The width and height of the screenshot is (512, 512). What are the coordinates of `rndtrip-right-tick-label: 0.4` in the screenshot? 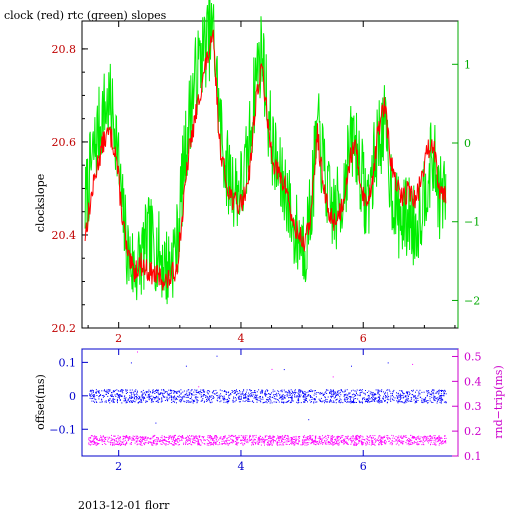 It's located at (473, 381).